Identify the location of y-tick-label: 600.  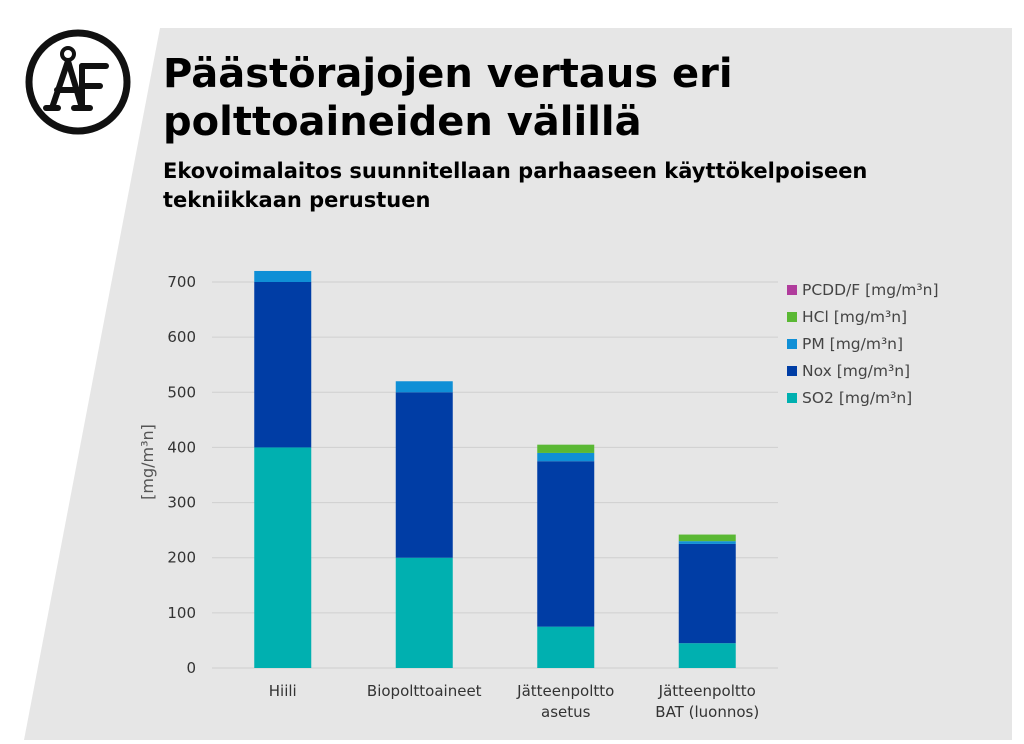
(181, 337).